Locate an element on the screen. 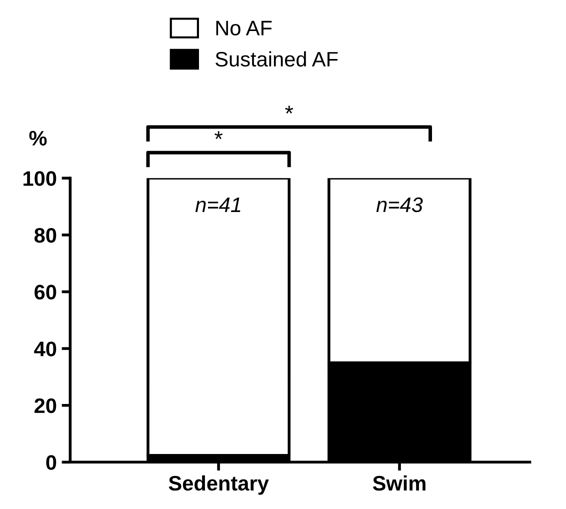 The image size is (566, 509). legend-label: No AF is located at coordinates (244, 28).